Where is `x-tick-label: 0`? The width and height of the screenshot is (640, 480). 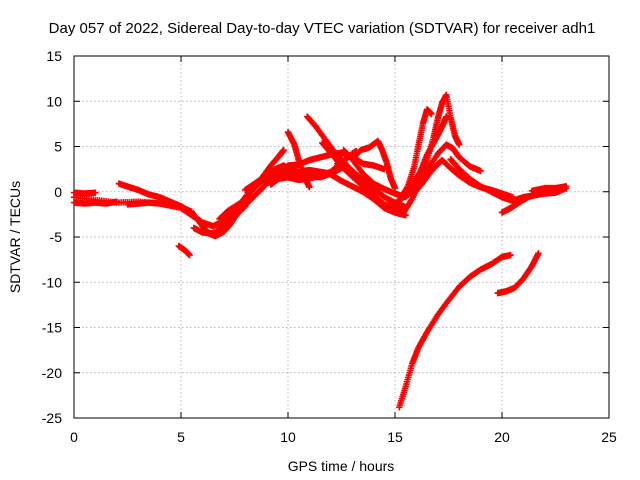
x-tick-label: 0 is located at coordinates (74, 437).